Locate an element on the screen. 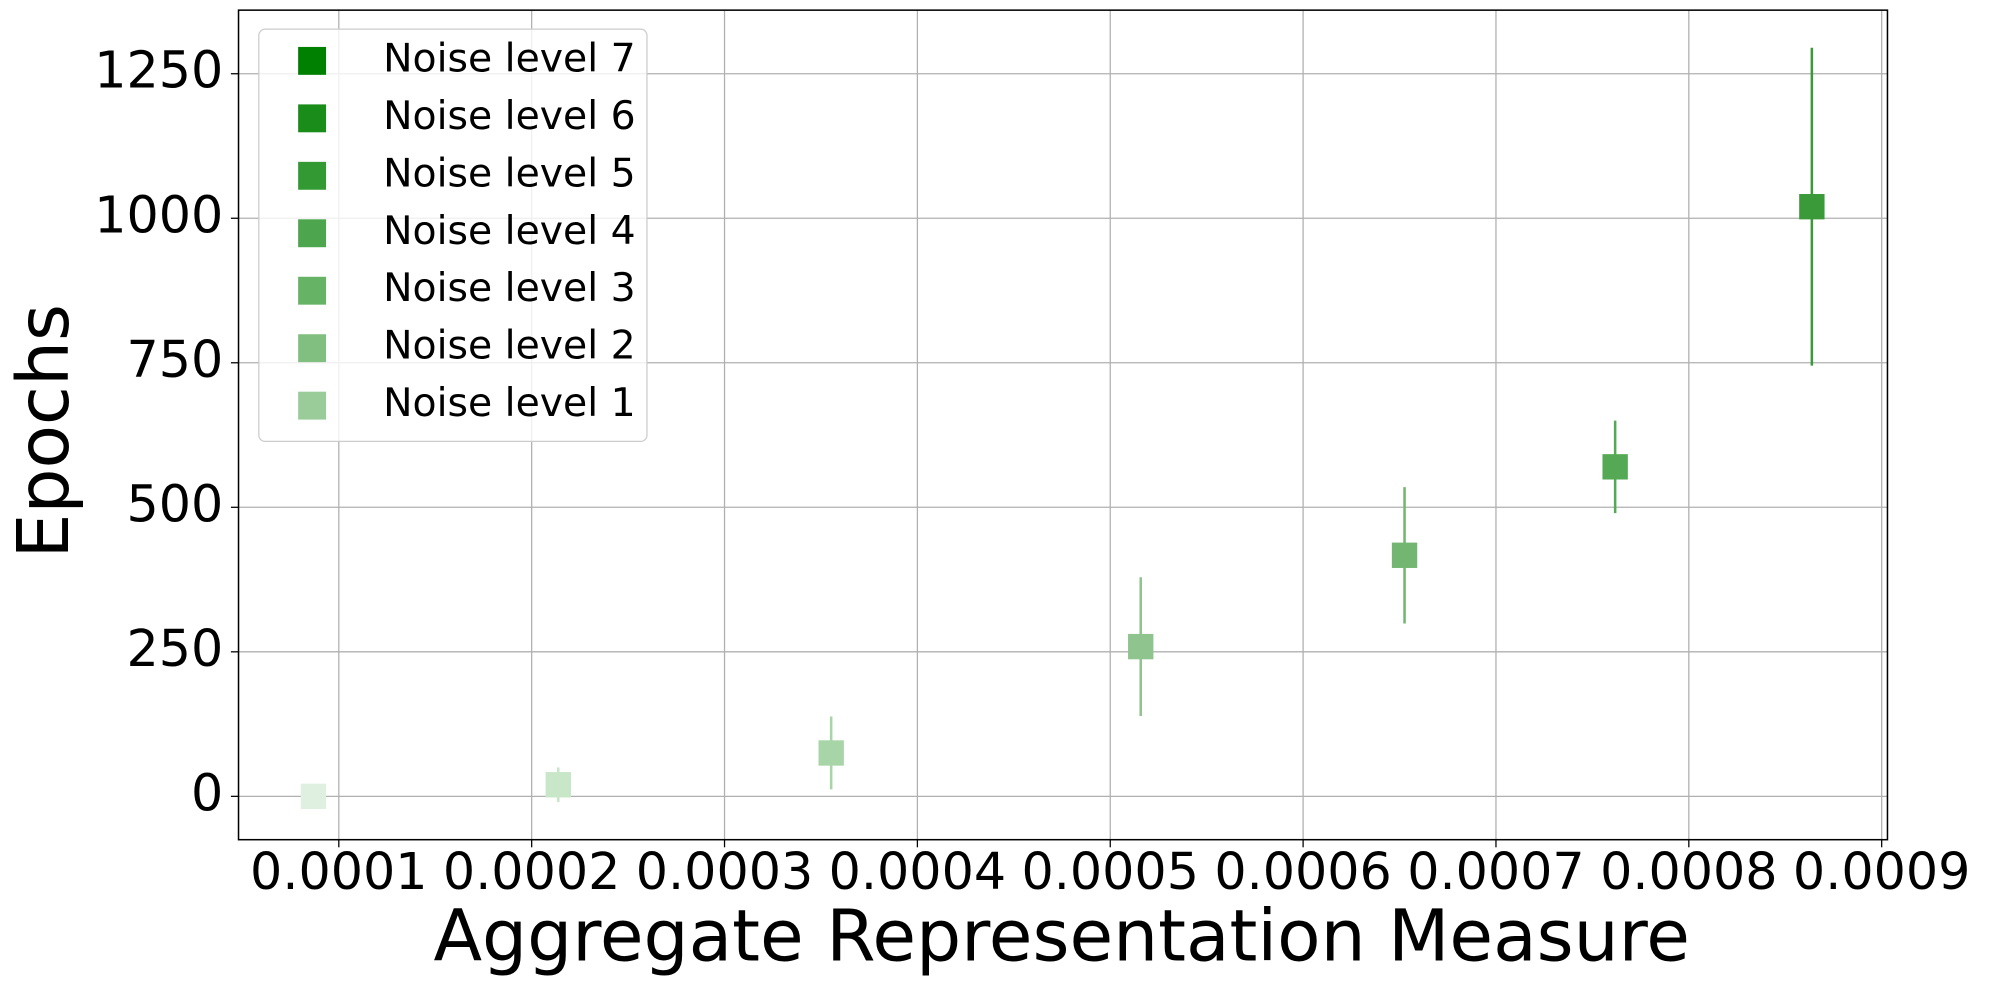  x-axis-label: Aggregate Representation Measure is located at coordinates (1061, 936).